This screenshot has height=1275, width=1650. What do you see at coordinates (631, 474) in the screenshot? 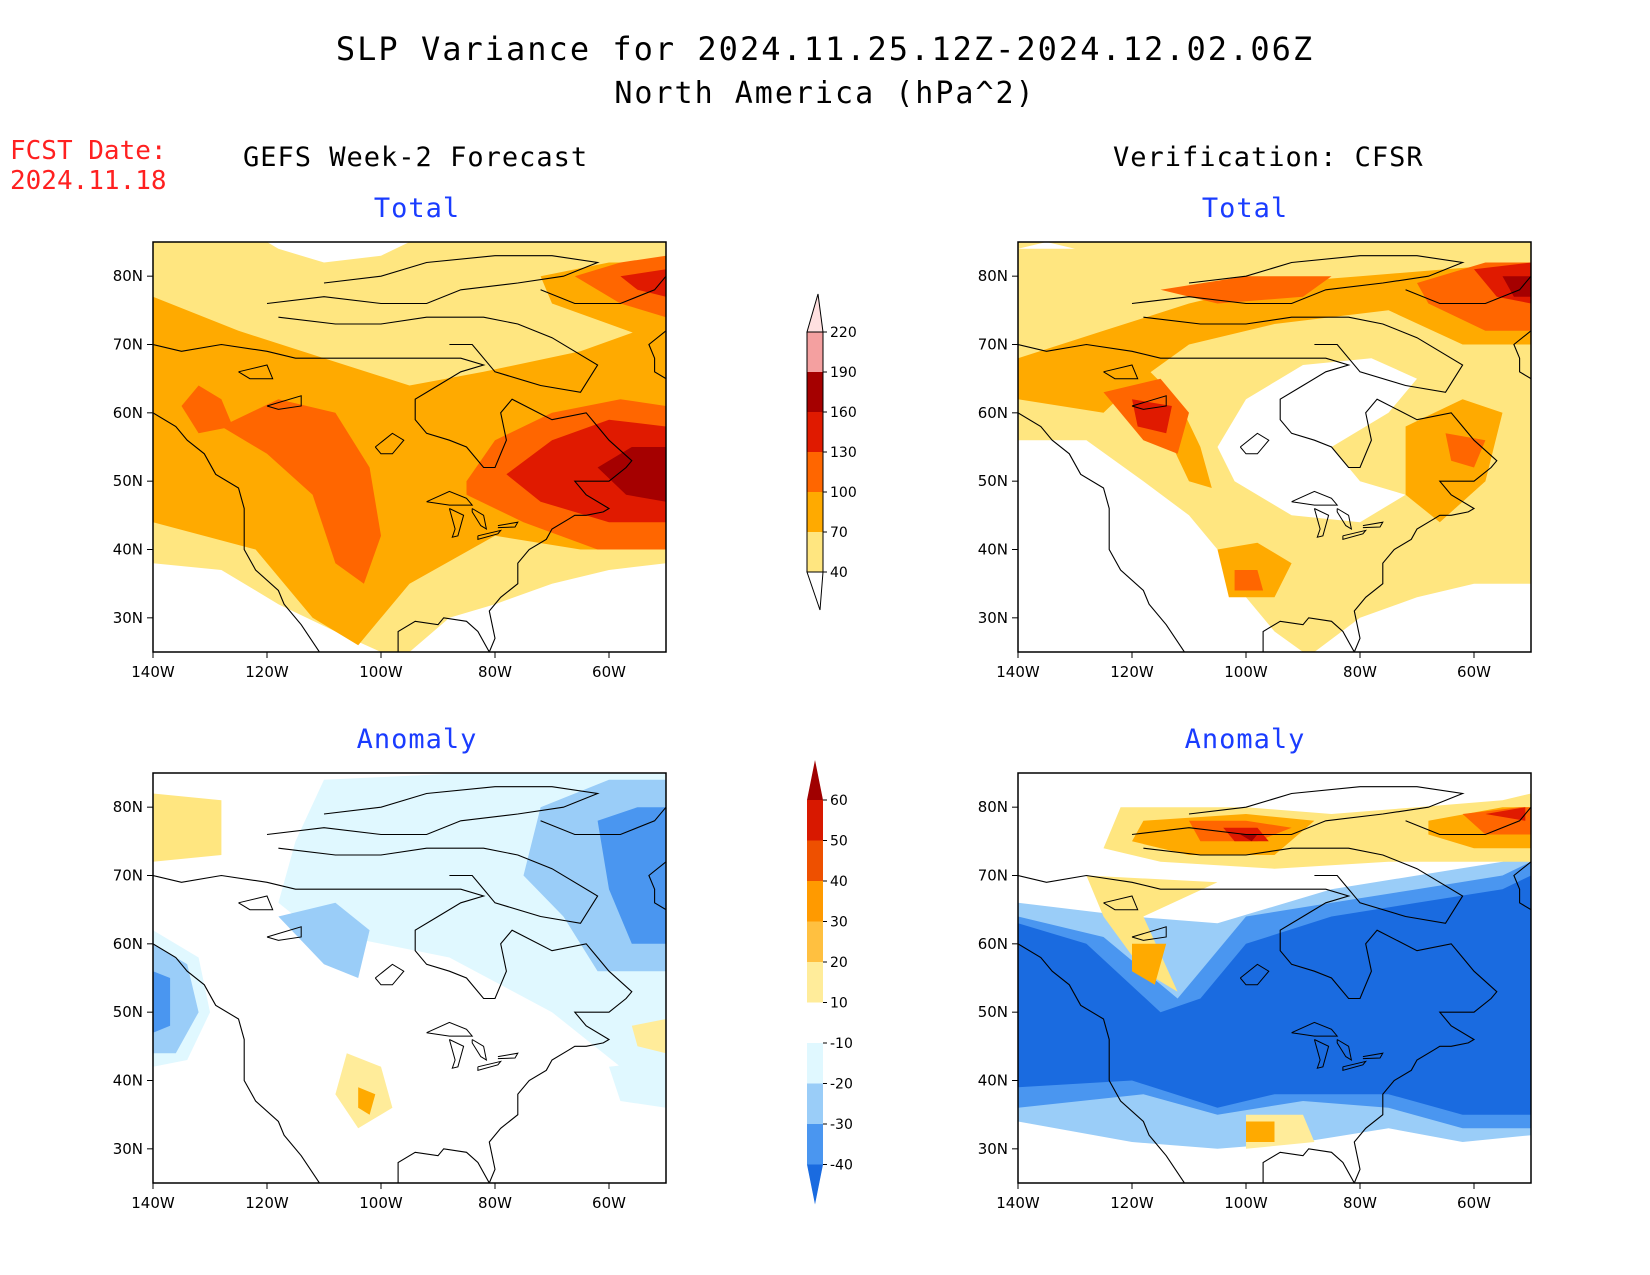
I see `contour-fill-dark_red` at bounding box center [631, 474].